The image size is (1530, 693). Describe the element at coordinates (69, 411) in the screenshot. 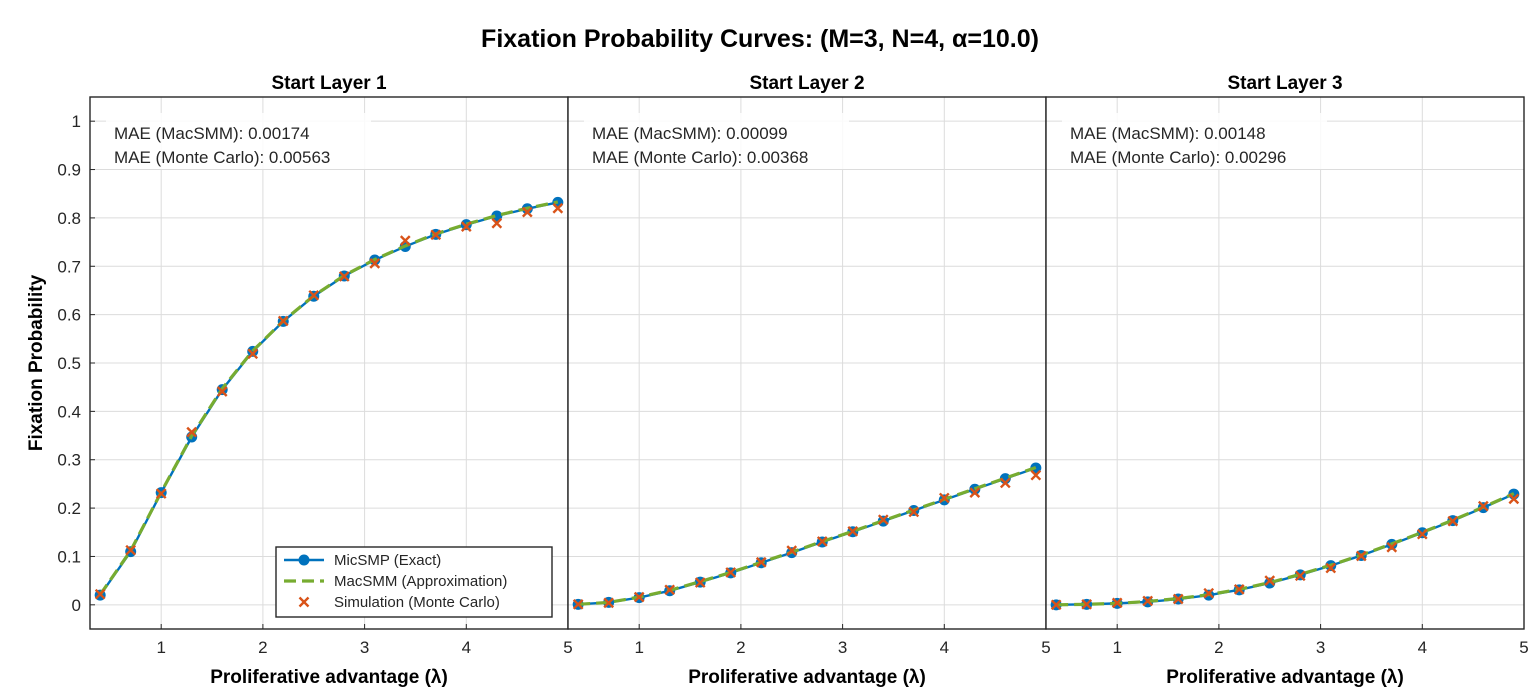

I see `y-tick-label: 0.4` at that location.